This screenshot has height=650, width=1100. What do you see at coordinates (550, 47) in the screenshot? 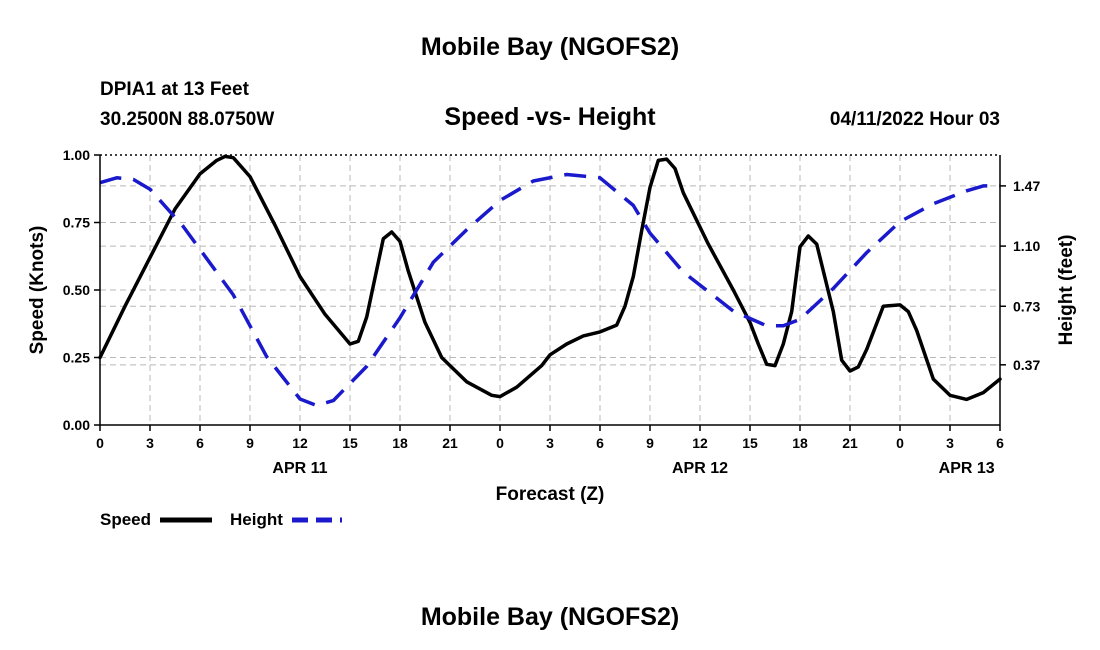
I see `main-title: Mobile Bay (NGOFS2)` at bounding box center [550, 47].